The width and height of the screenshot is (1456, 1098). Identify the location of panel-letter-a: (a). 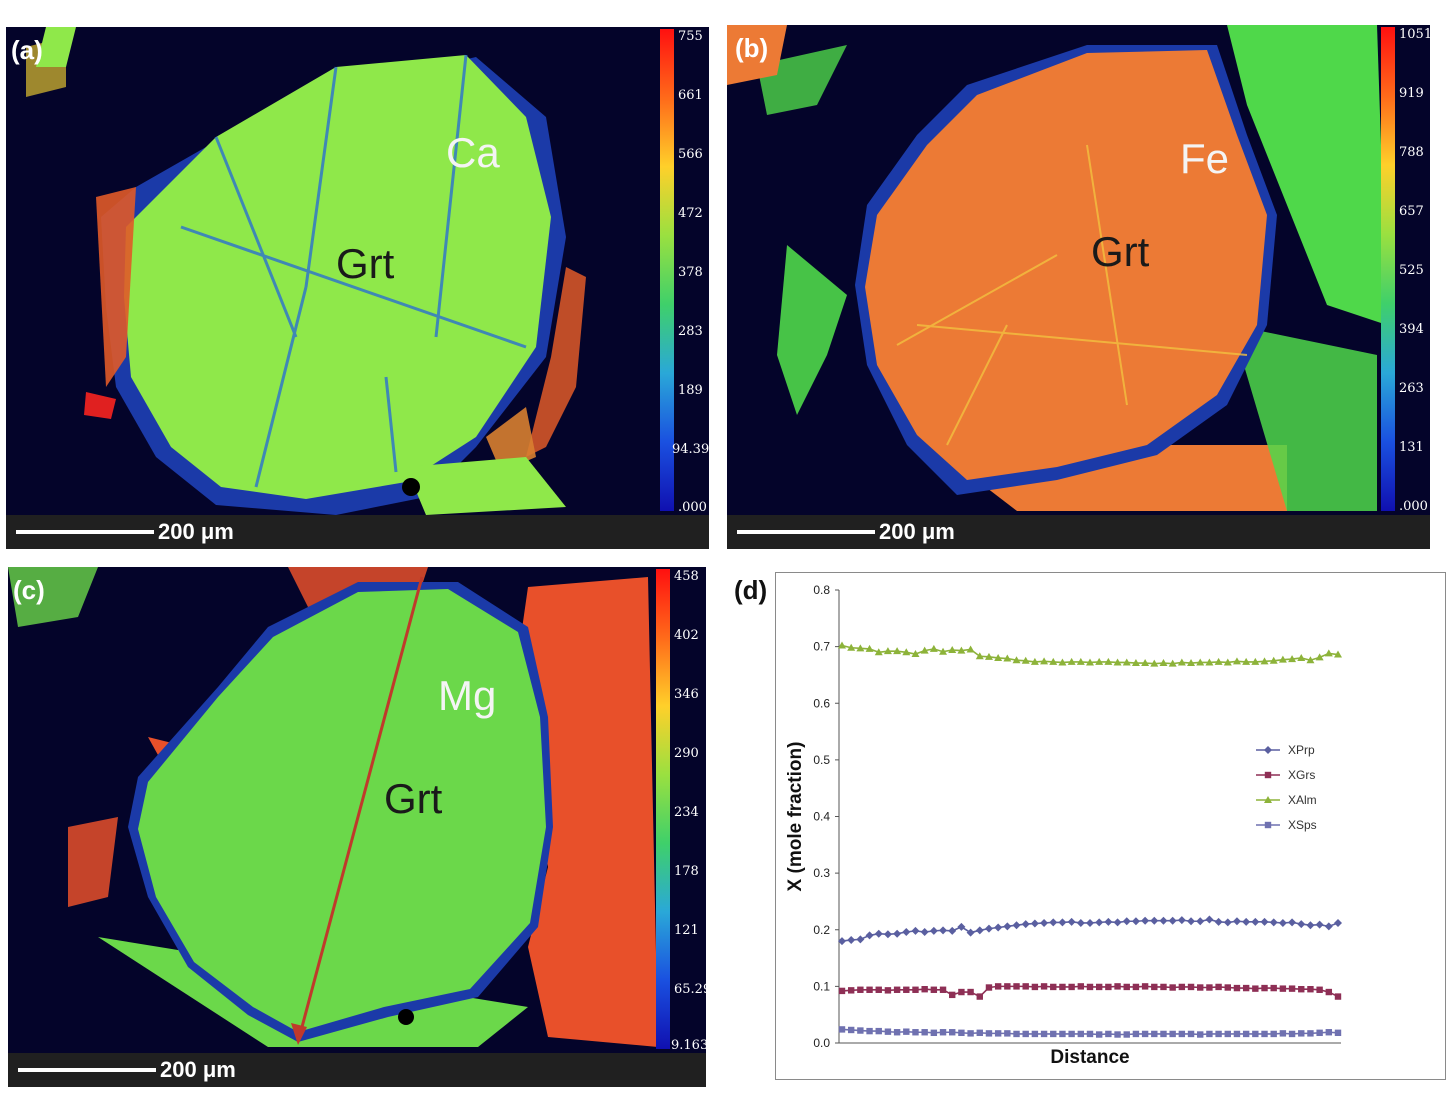
(27, 50).